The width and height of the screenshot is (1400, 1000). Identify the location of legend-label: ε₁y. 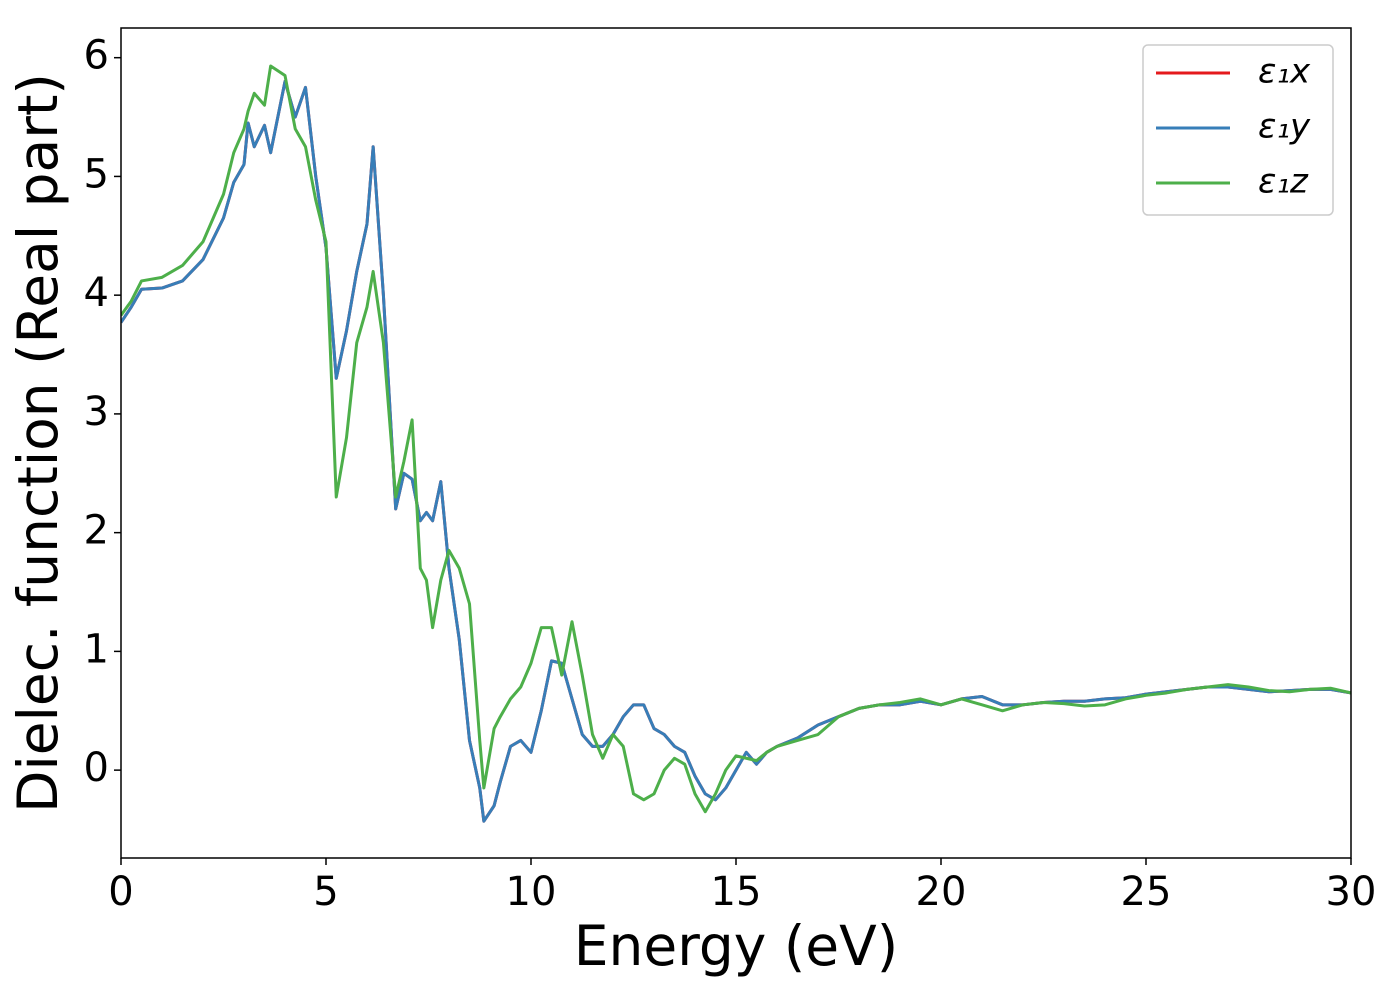
(1284, 127).